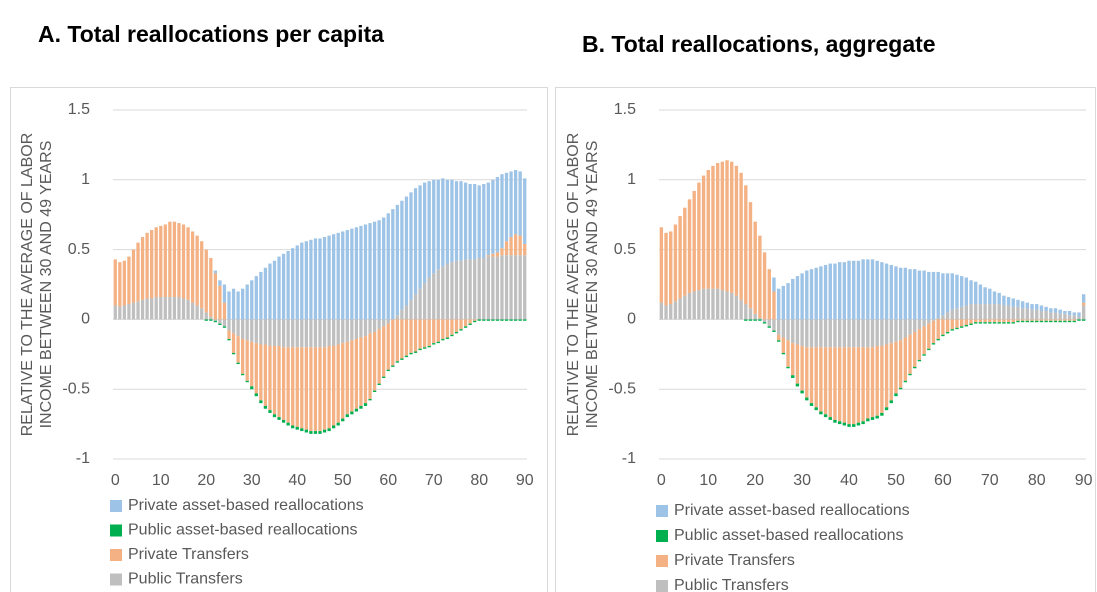  Describe the element at coordinates (116, 555) in the screenshot. I see `legend-swatch` at that location.